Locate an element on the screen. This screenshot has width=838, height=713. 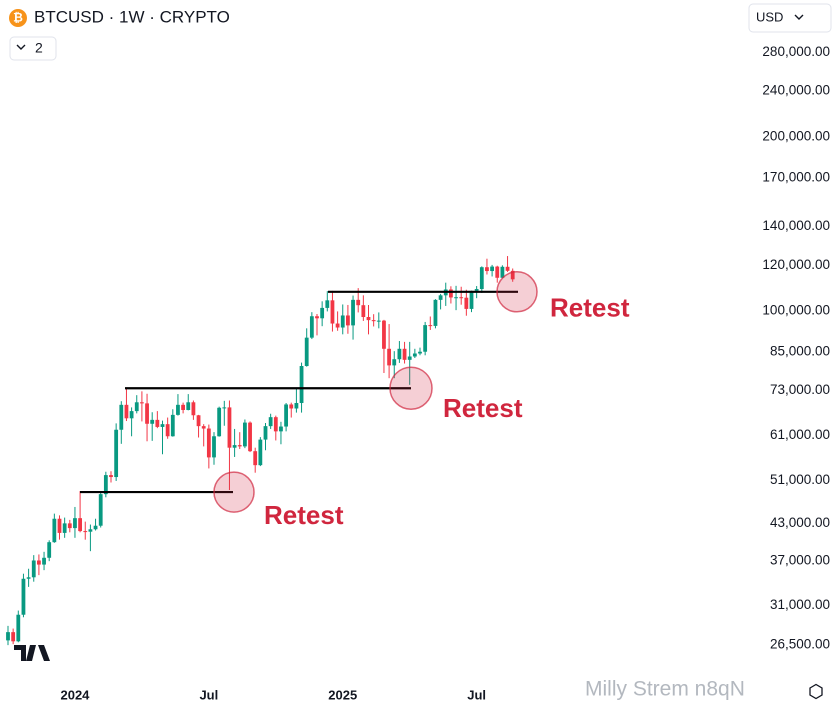
tv-logo is located at coordinates (32, 653).